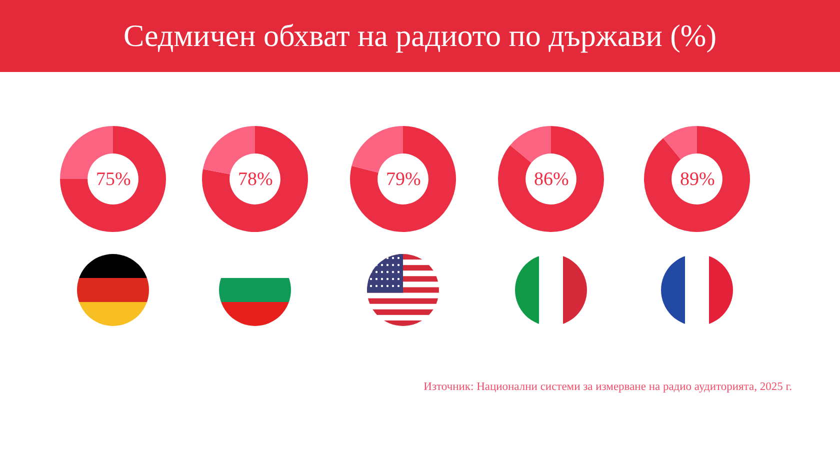  Describe the element at coordinates (607, 387) in the screenshot. I see `text: Източник: Национални системи за измерване на радио аудиторията, 2025 г.` at that location.